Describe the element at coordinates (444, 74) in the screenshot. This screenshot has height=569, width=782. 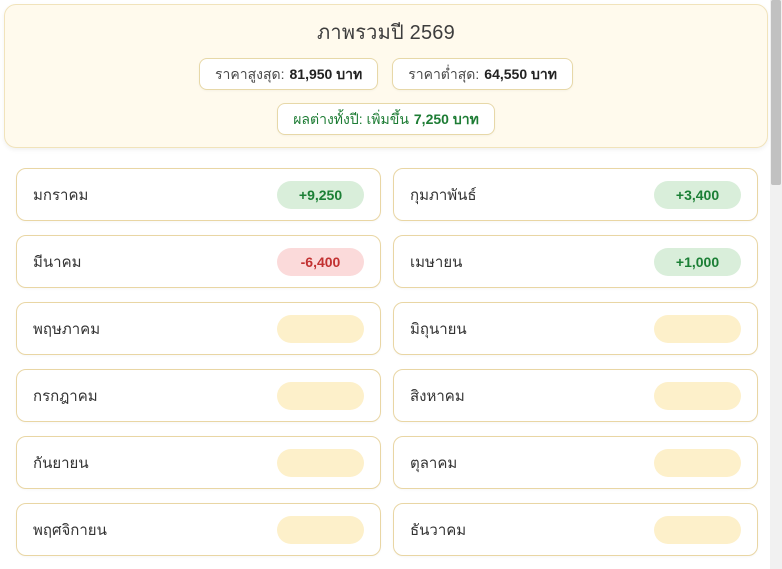
I see `min-price-label: ราคาต่ำสุด:` at that location.